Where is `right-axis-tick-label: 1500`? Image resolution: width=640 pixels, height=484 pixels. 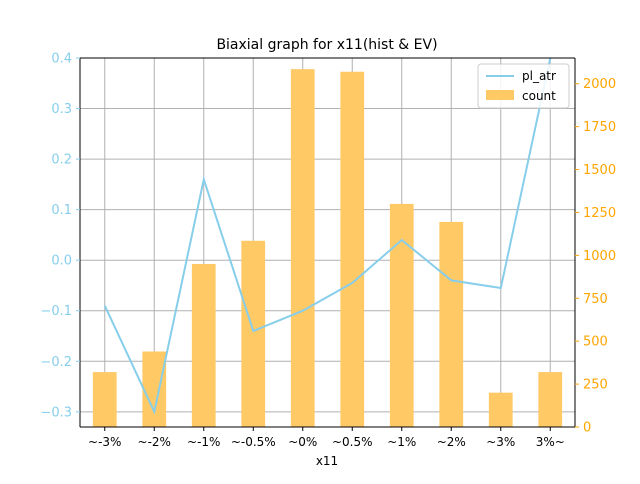 right-axis-tick-label: 1500 is located at coordinates (599, 170).